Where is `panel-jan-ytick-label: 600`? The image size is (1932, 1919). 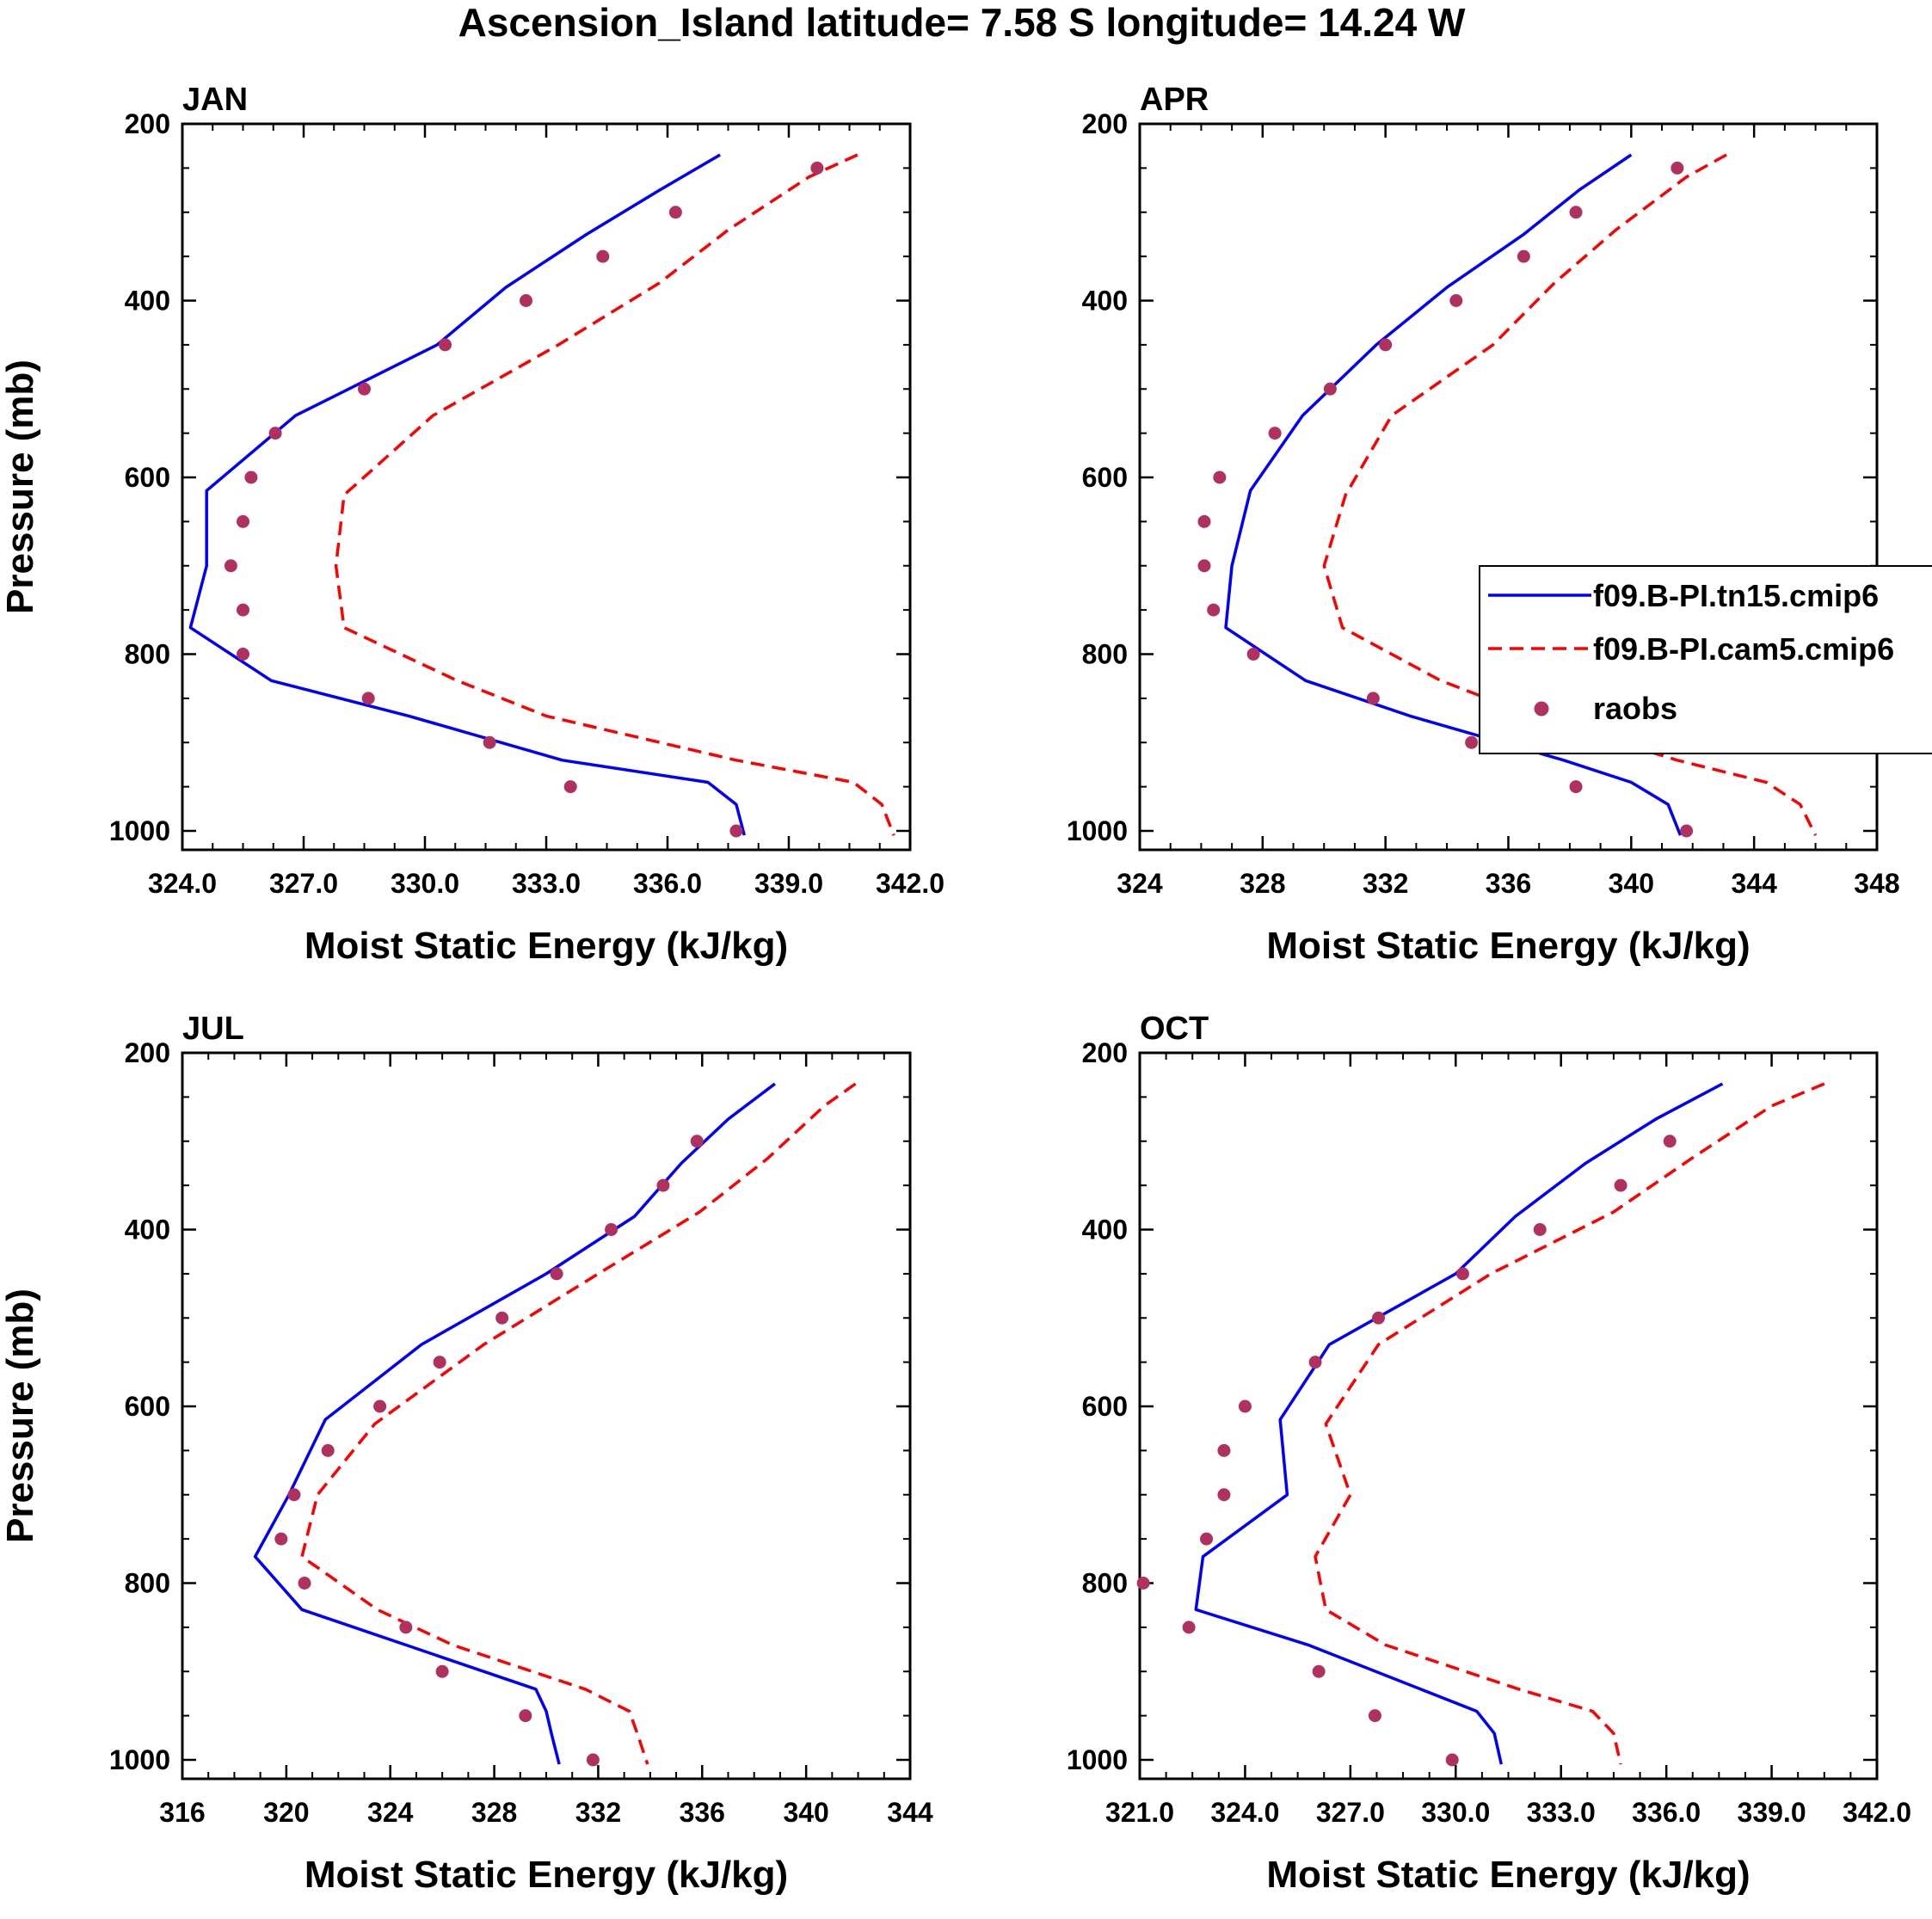
panel-jan-ytick-label: 600 is located at coordinates (147, 477).